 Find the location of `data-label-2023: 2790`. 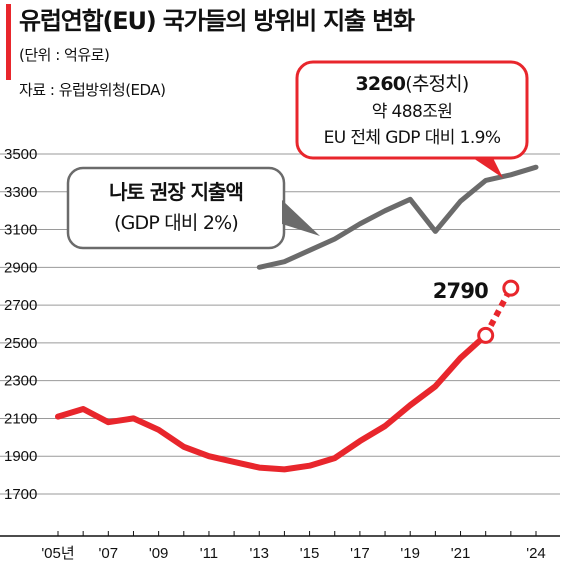

data-label-2023: 2790 is located at coordinates (460, 291).